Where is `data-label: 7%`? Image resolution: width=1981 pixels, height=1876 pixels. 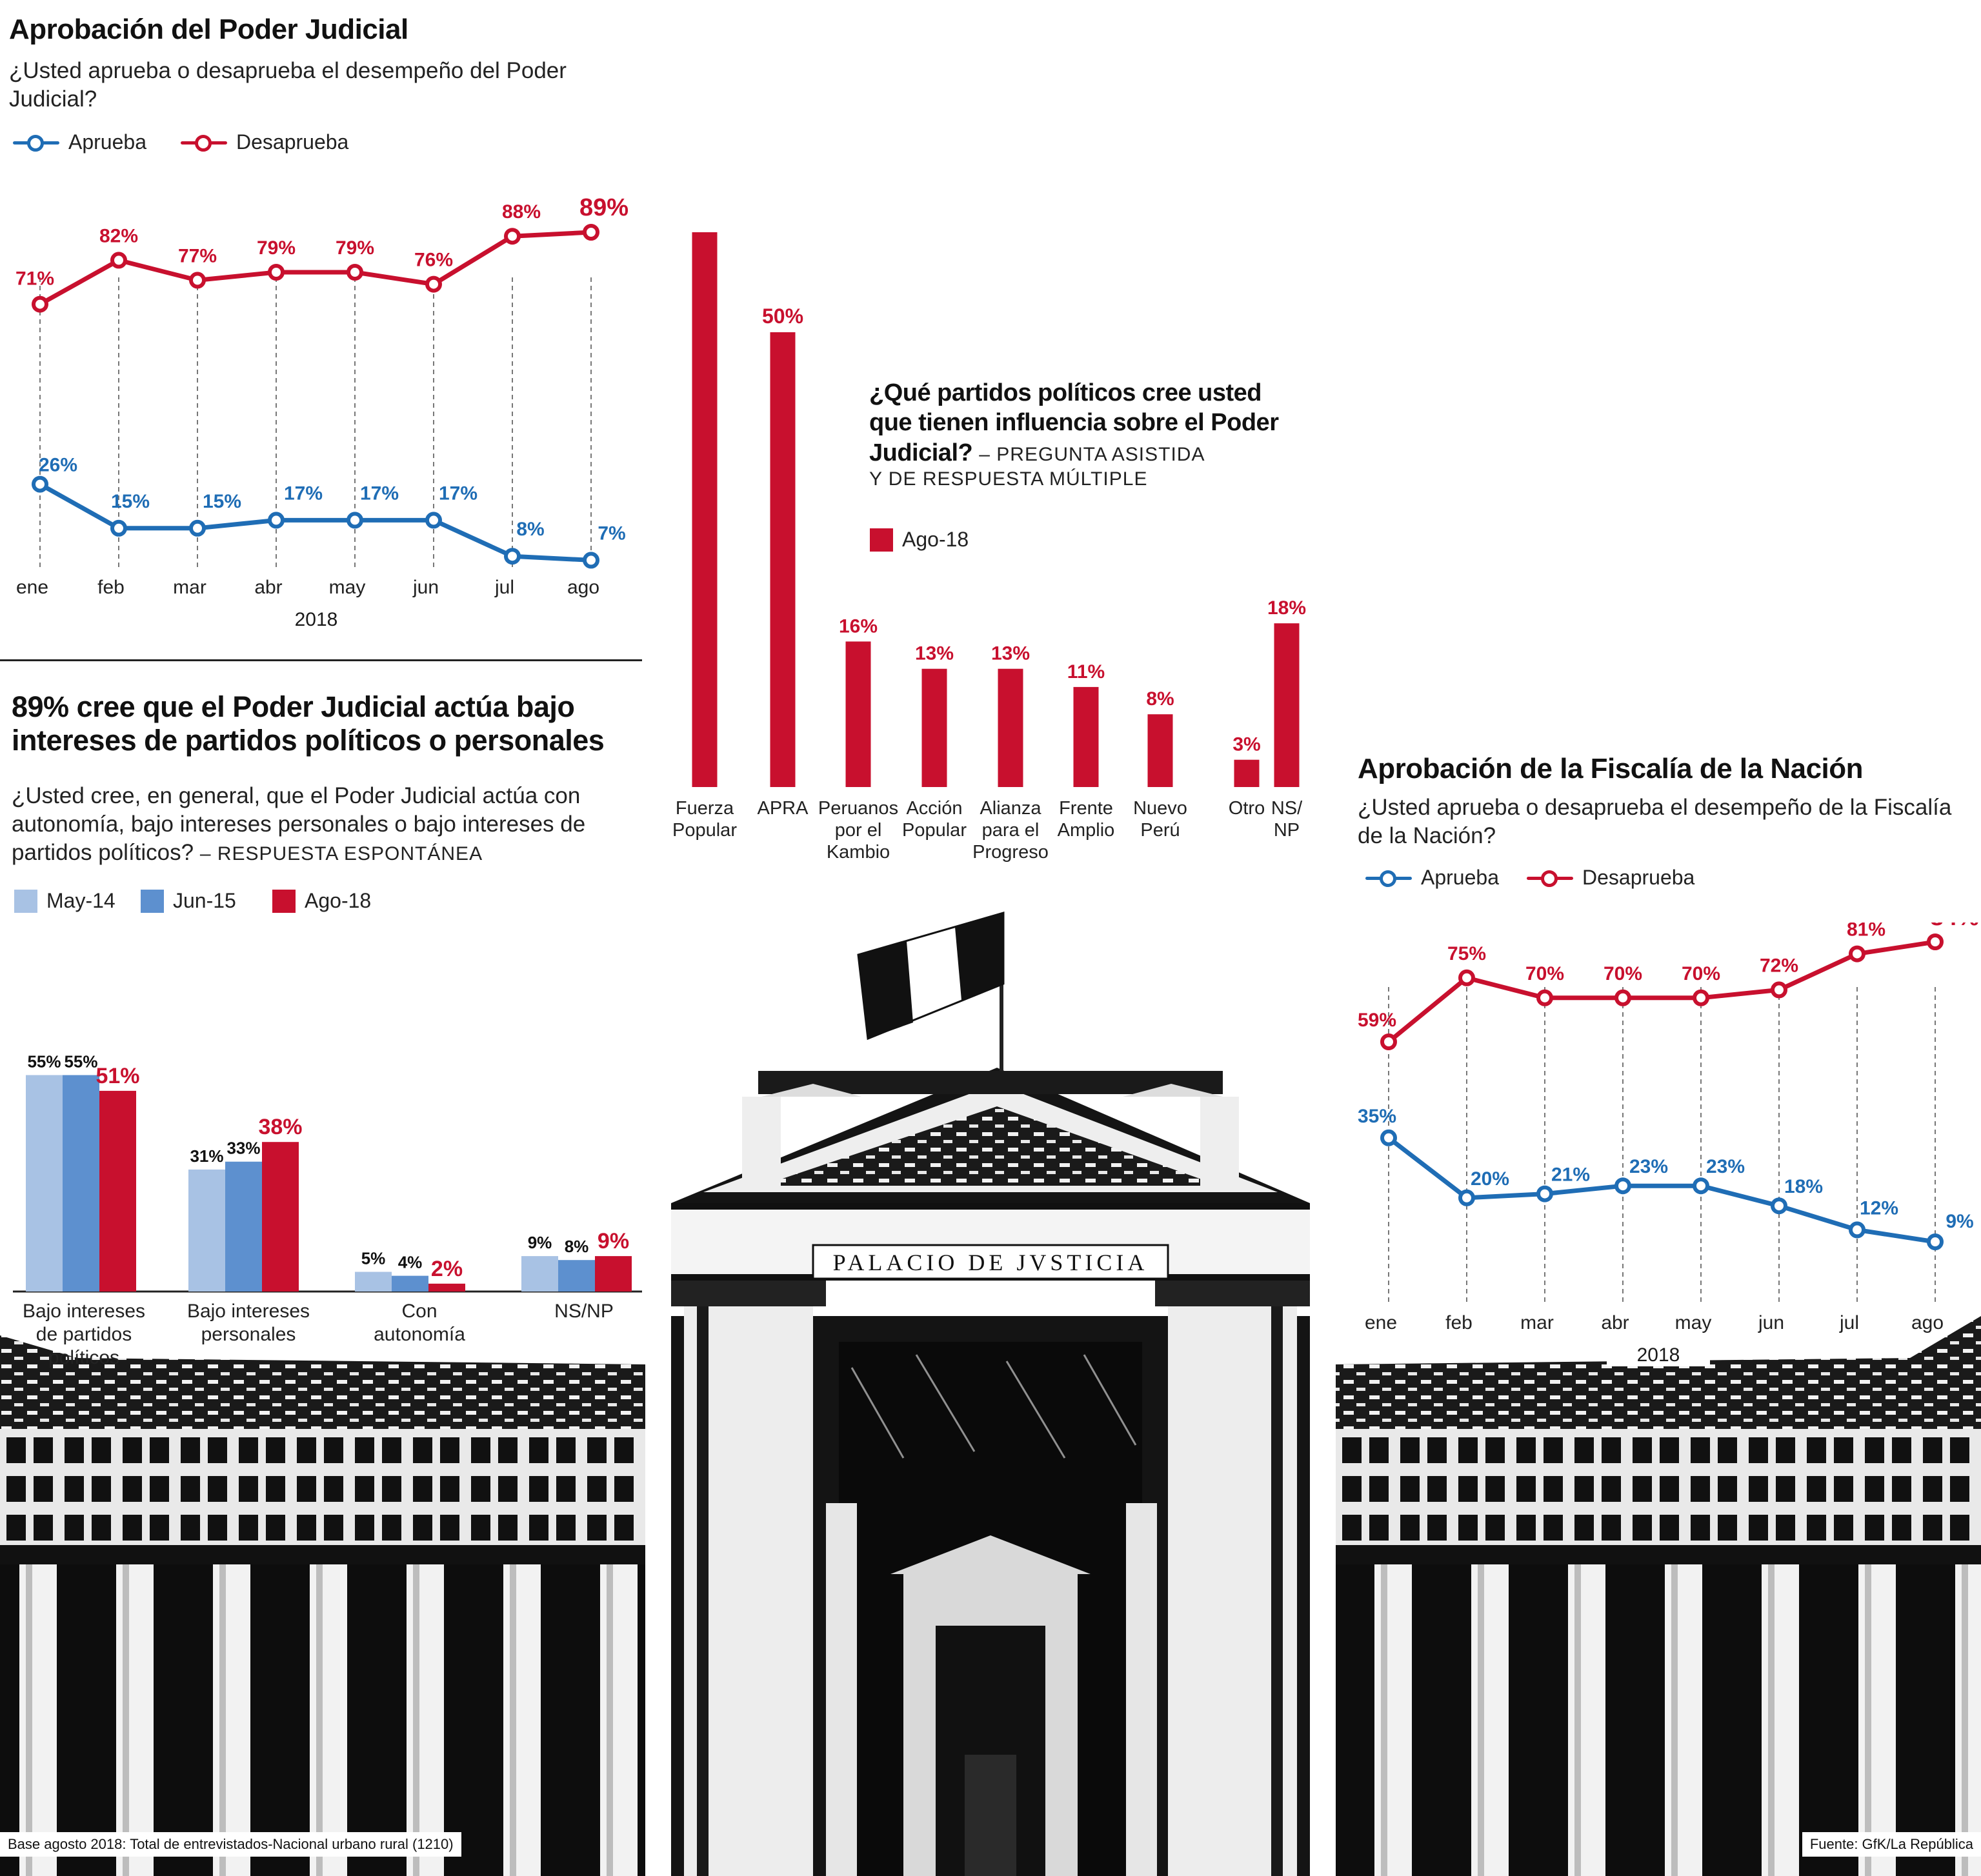 data-label: 7% is located at coordinates (611, 533).